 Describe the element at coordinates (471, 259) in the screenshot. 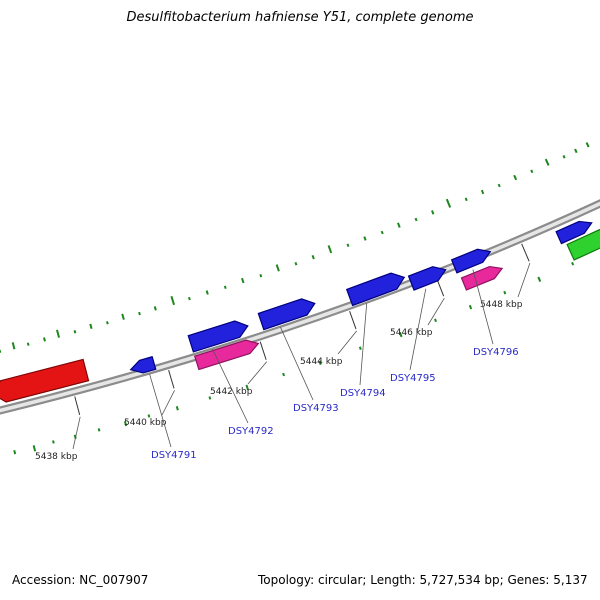

I see `gene-arrow-DSY4796` at that location.